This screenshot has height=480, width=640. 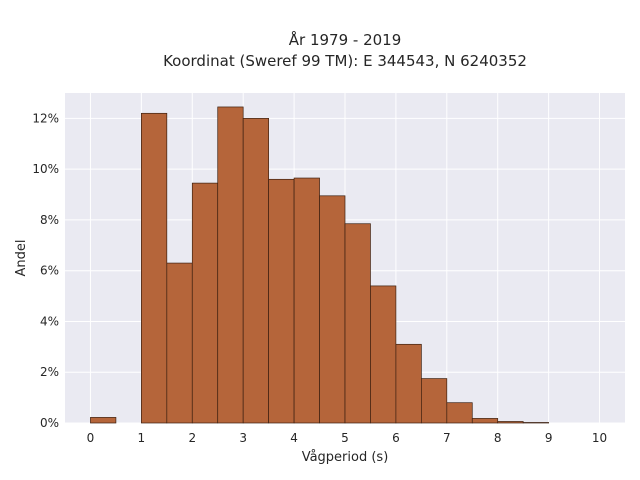 What do you see at coordinates (49, 423) in the screenshot?
I see `y-tick-label: 0%` at bounding box center [49, 423].